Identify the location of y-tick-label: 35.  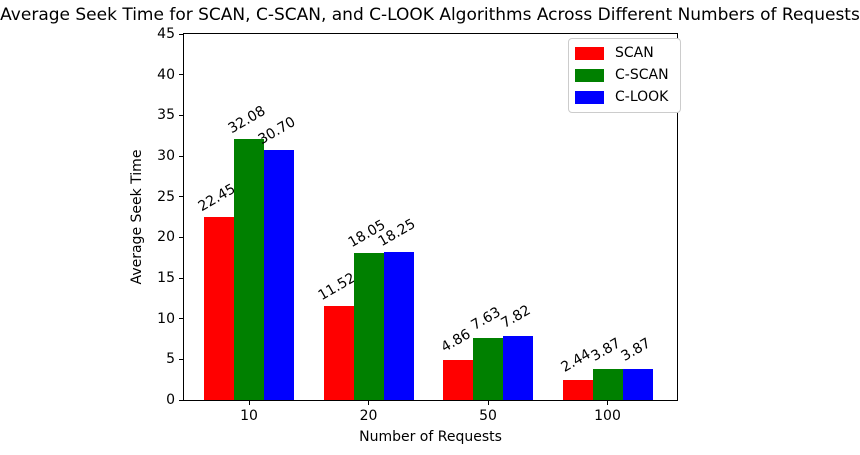
(166, 115).